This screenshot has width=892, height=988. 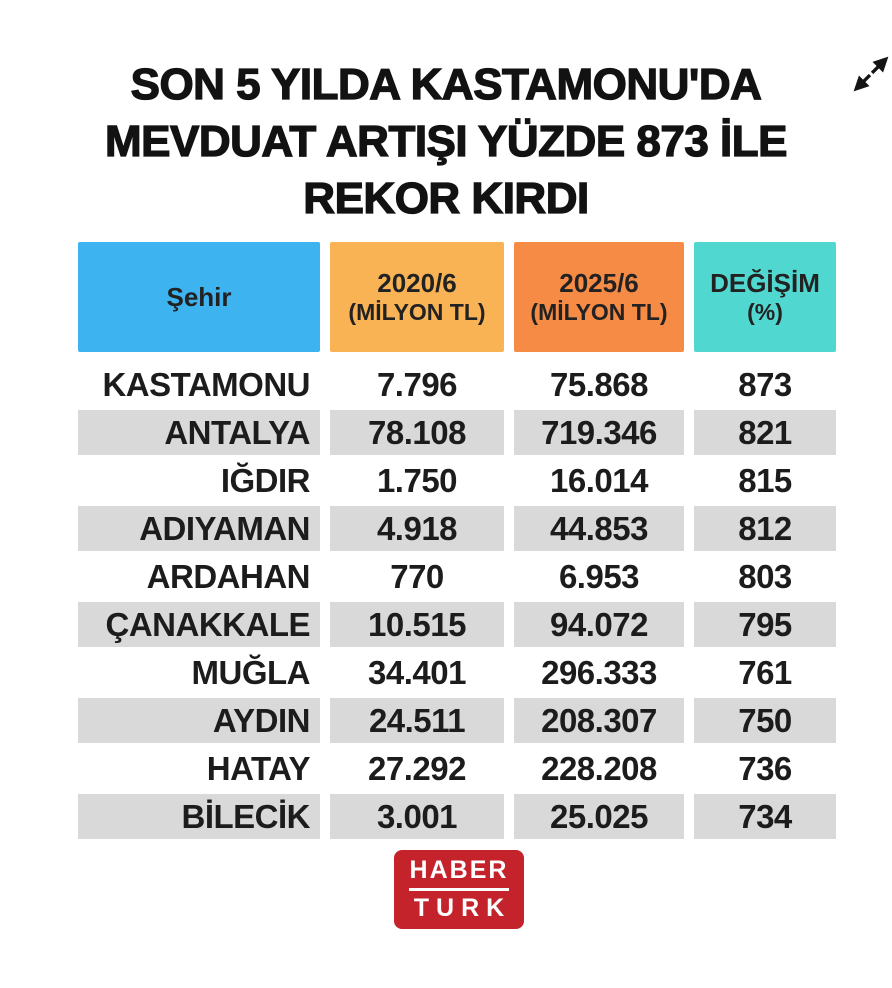 What do you see at coordinates (417, 384) in the screenshot?
I see `value-2020-cell: 7.796` at bounding box center [417, 384].